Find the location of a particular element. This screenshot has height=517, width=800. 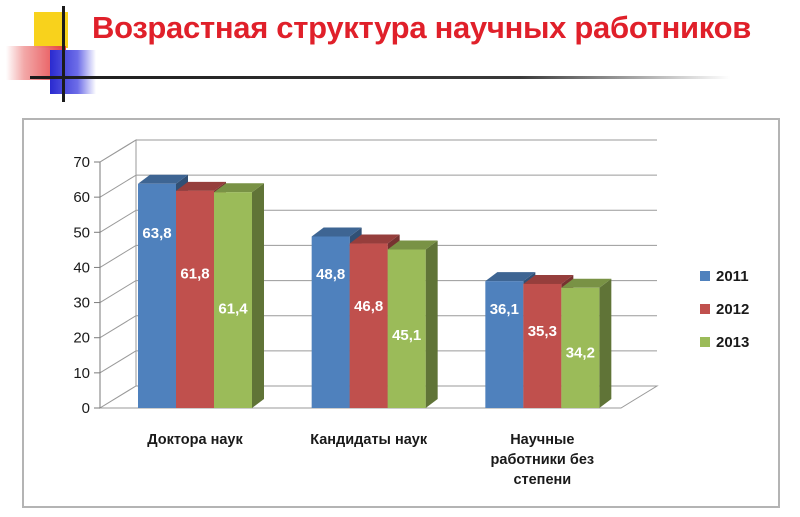

data-label: 45,1 is located at coordinates (406, 335).